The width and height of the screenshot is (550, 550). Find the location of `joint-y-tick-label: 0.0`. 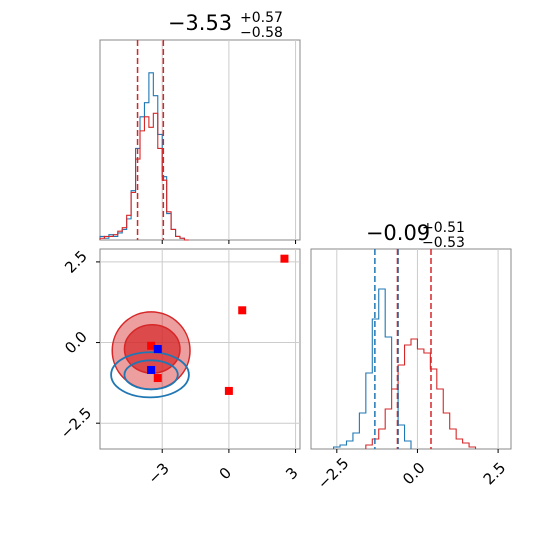

joint-y-tick-label: 0.0 is located at coordinates (76, 343).